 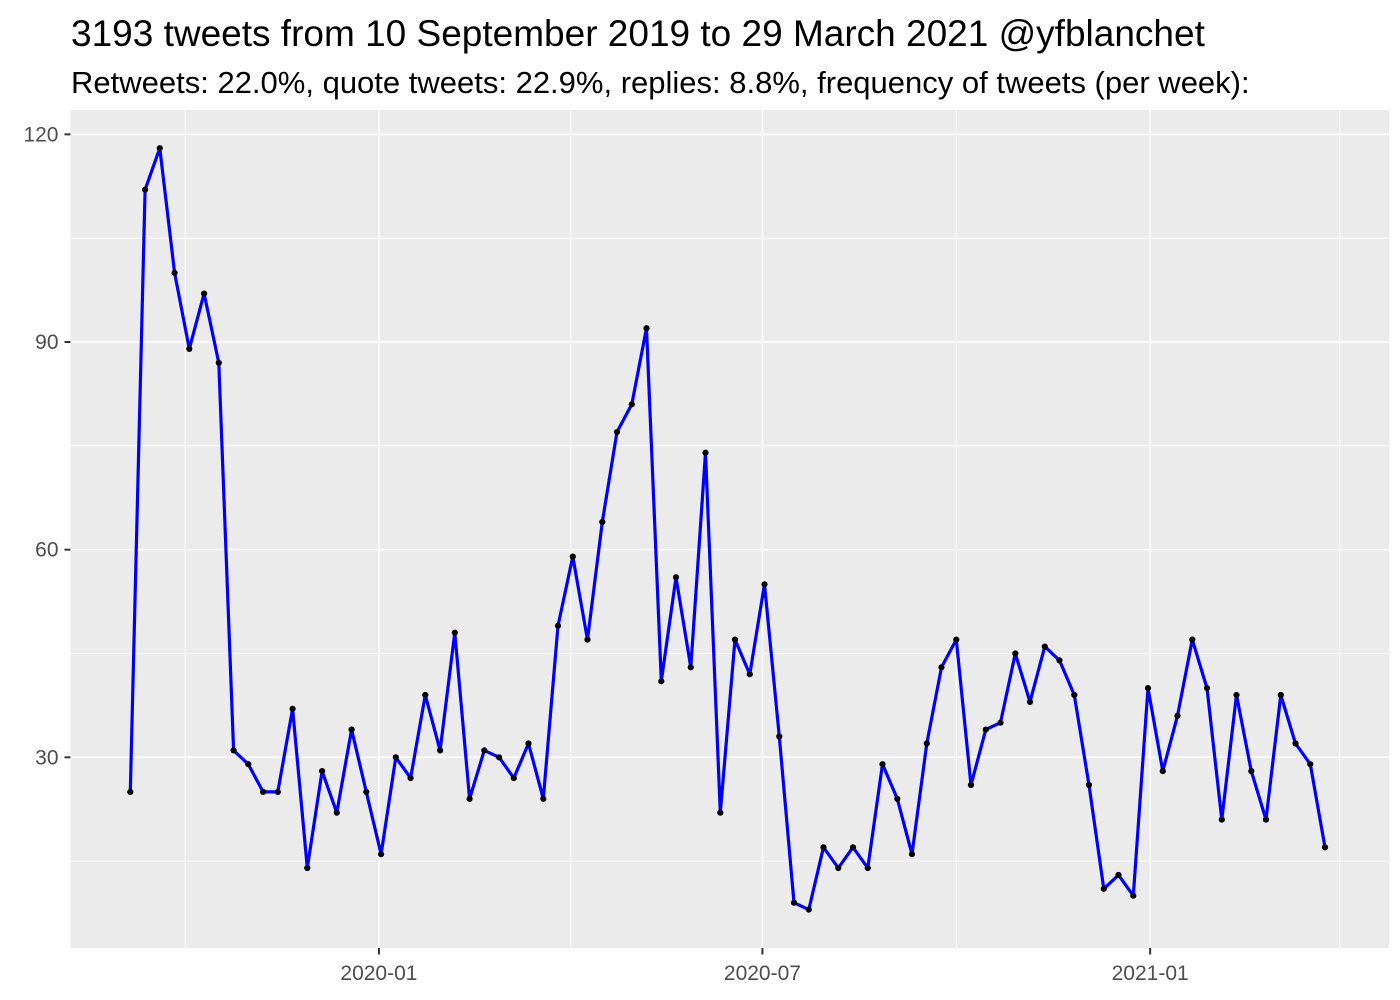 I want to click on x-axis-label: 2020-01, so click(x=378, y=973).